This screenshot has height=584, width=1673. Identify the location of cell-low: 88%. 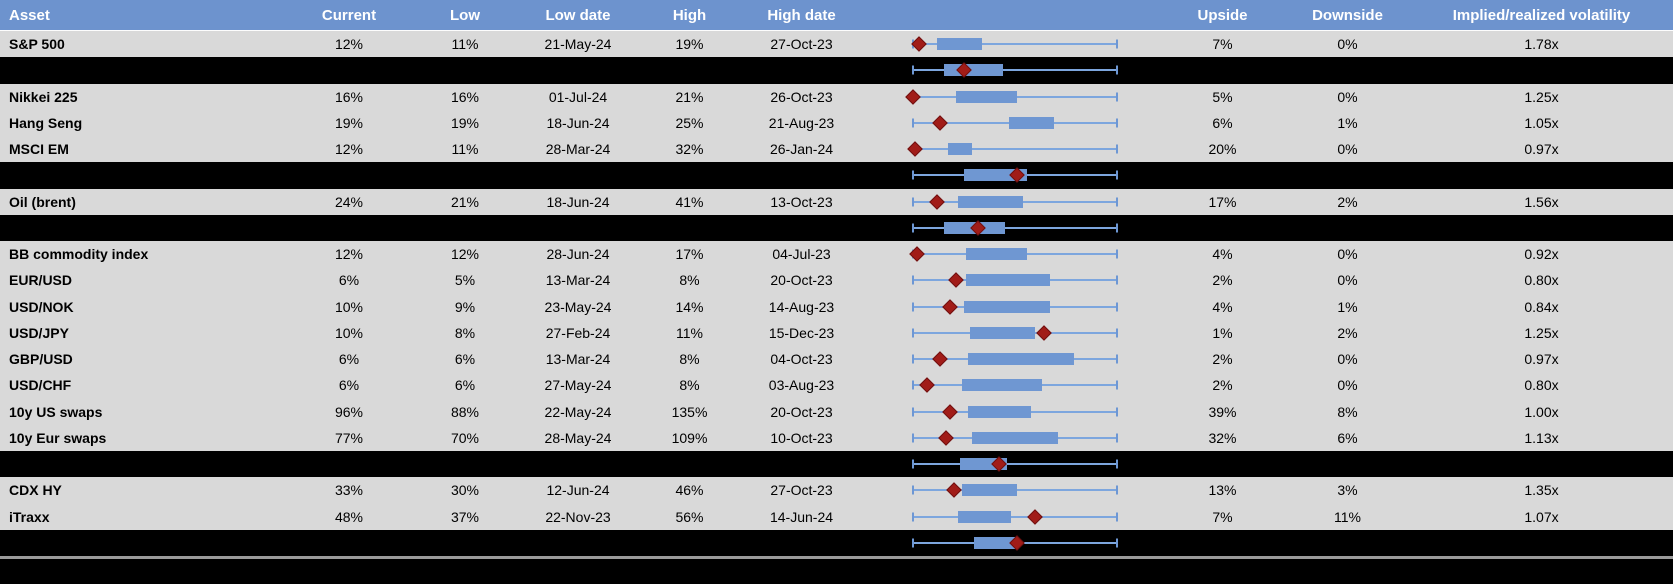
(465, 411).